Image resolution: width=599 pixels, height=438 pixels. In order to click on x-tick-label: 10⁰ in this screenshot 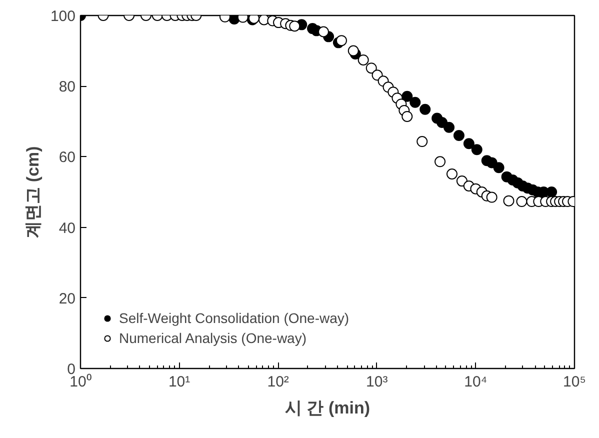, I will do `click(81, 382)`.